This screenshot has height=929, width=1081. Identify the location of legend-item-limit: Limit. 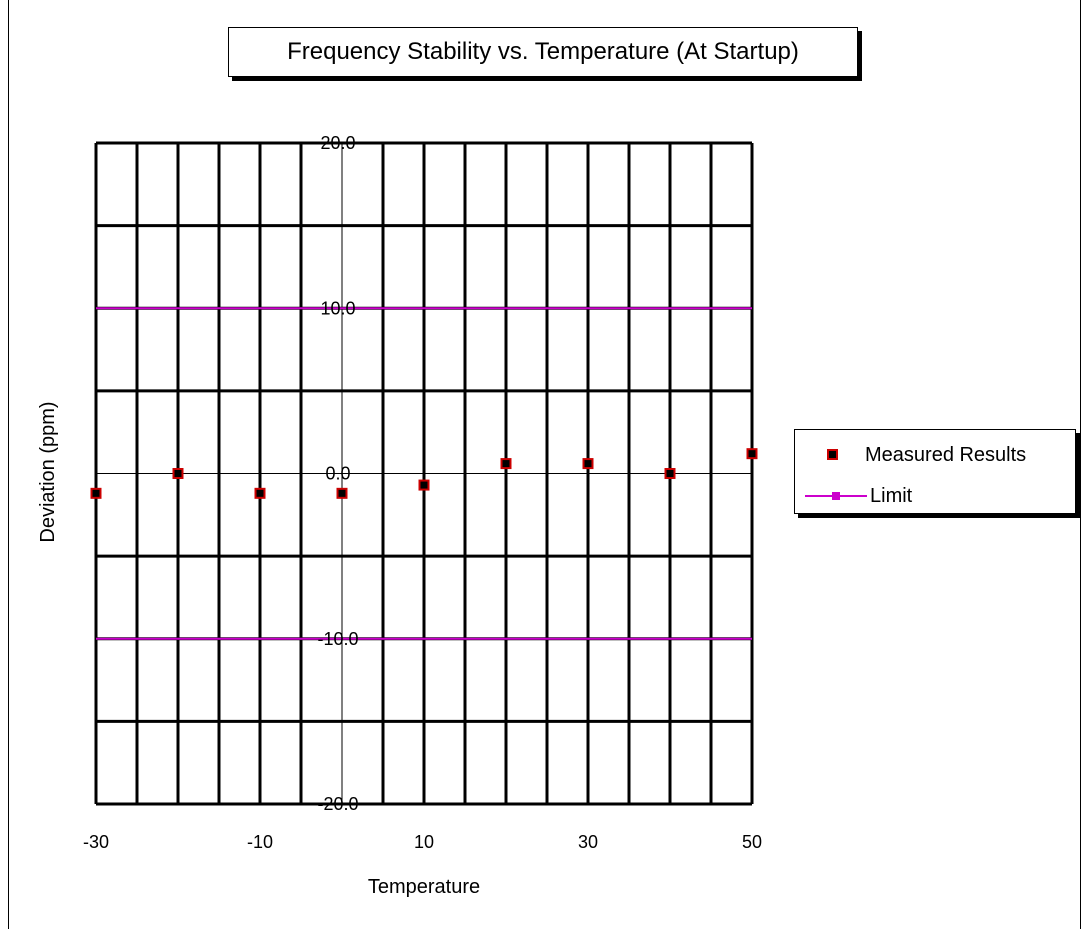
(935, 496).